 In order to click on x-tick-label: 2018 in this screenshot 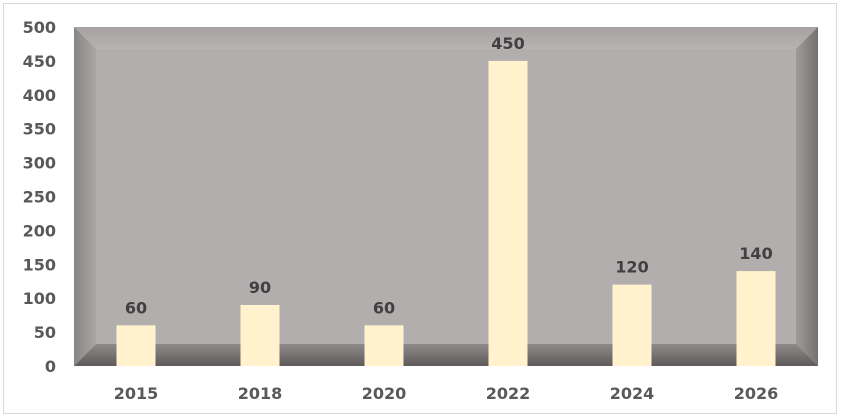, I will do `click(260, 393)`.